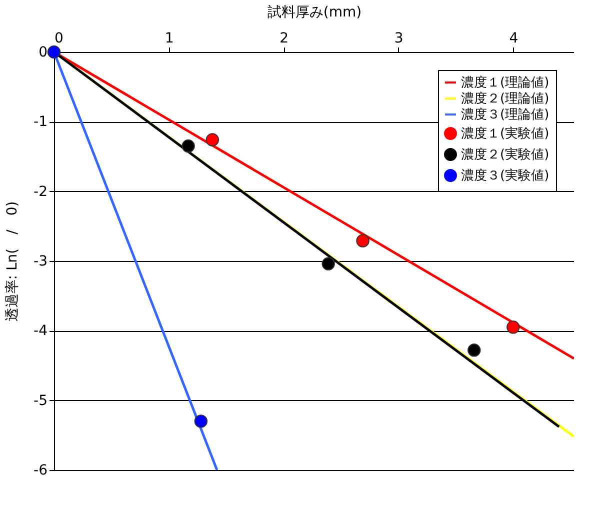 This screenshot has width=607, height=509. I want to click on y-tick-label: -2, so click(41, 192).